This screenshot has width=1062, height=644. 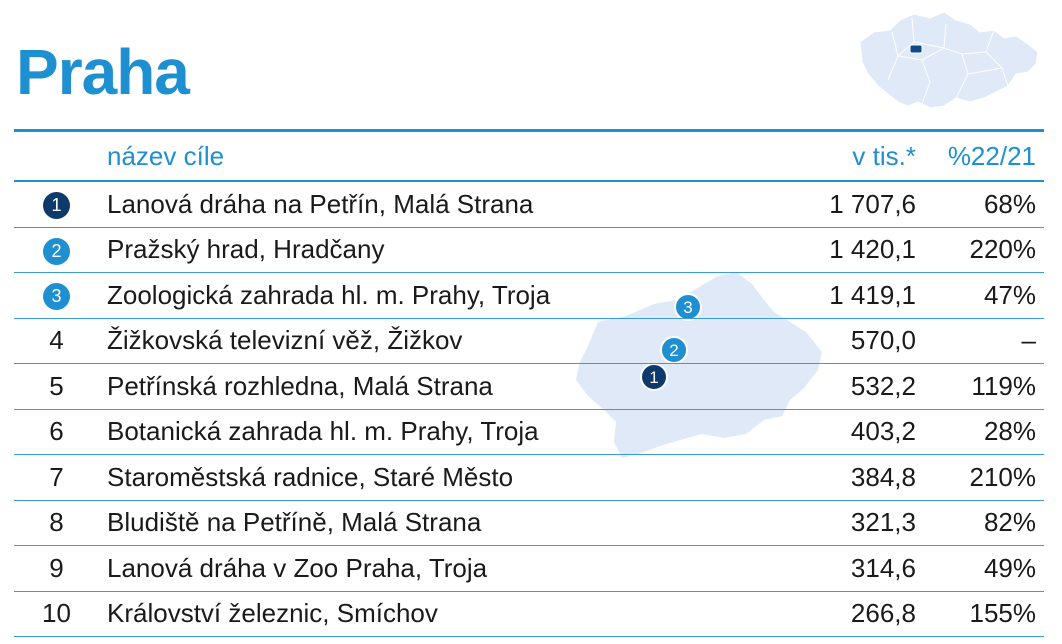 I want to click on rank-badge: 3, so click(x=56, y=297).